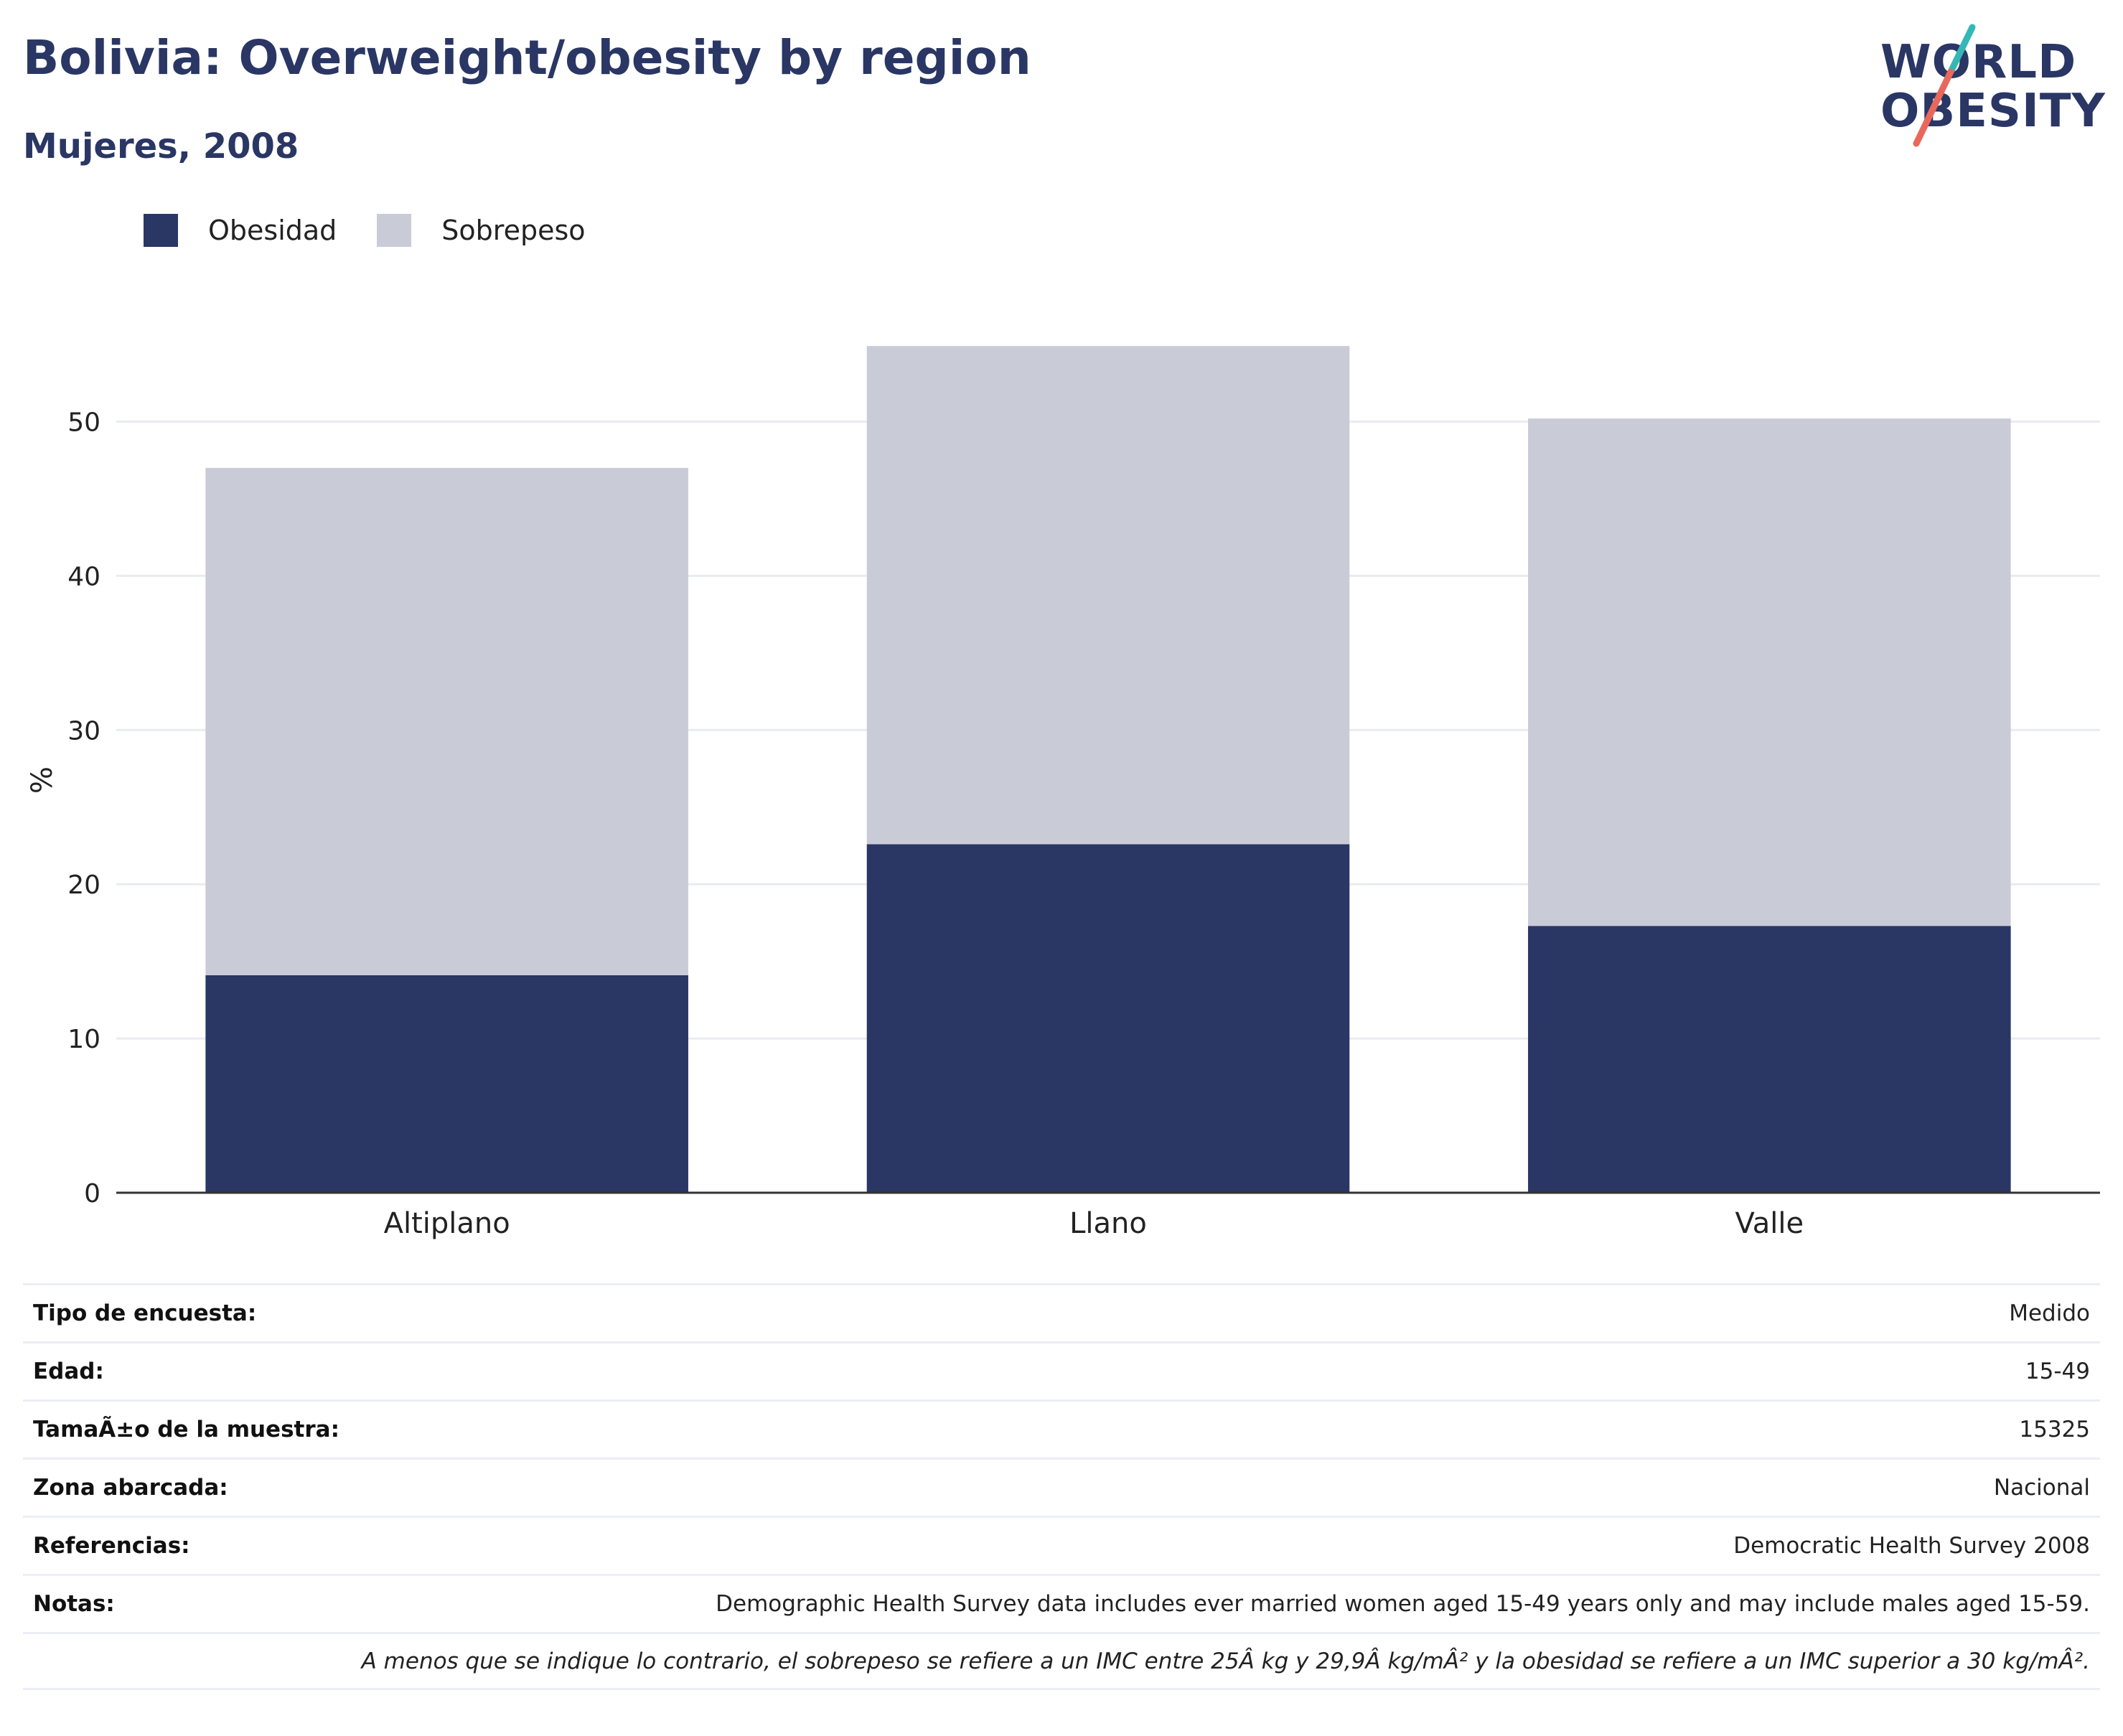 This screenshot has height=1736, width=2123. I want to click on info-value: Medido, so click(2049, 1313).